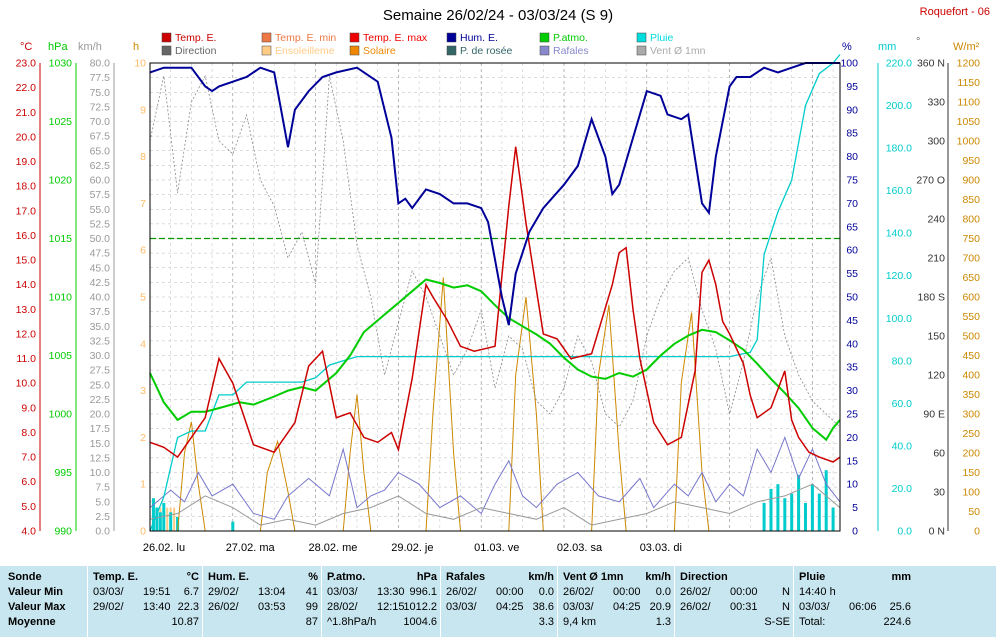  I want to click on patm-axis-tick-label: 1000, so click(61, 415).